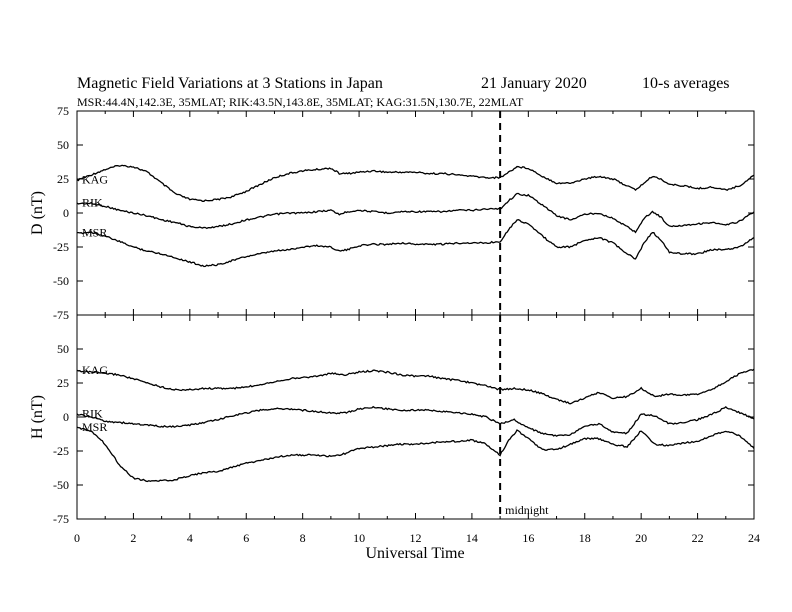 This screenshot has width=792, height=612. What do you see at coordinates (190, 538) in the screenshot?
I see `x-tick-label: 4` at bounding box center [190, 538].